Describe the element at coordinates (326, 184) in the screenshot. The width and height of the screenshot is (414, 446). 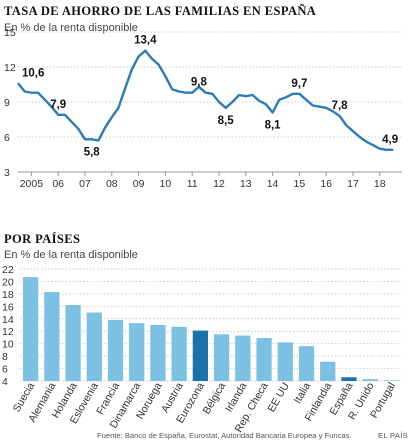
I see `x-tick-label: 16` at that location.